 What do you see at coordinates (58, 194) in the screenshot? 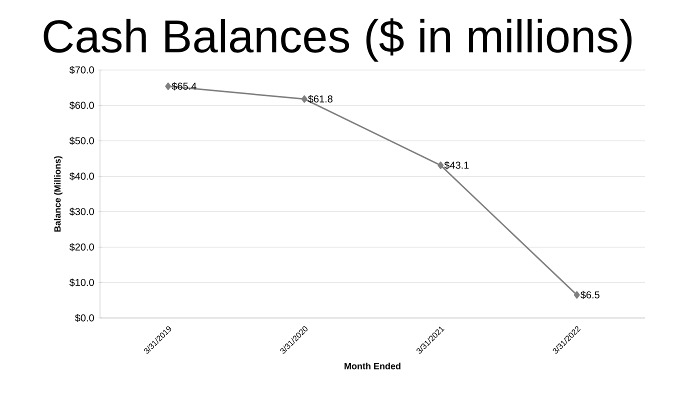
I see `y-axis-title: Balance (Millions)` at bounding box center [58, 194].